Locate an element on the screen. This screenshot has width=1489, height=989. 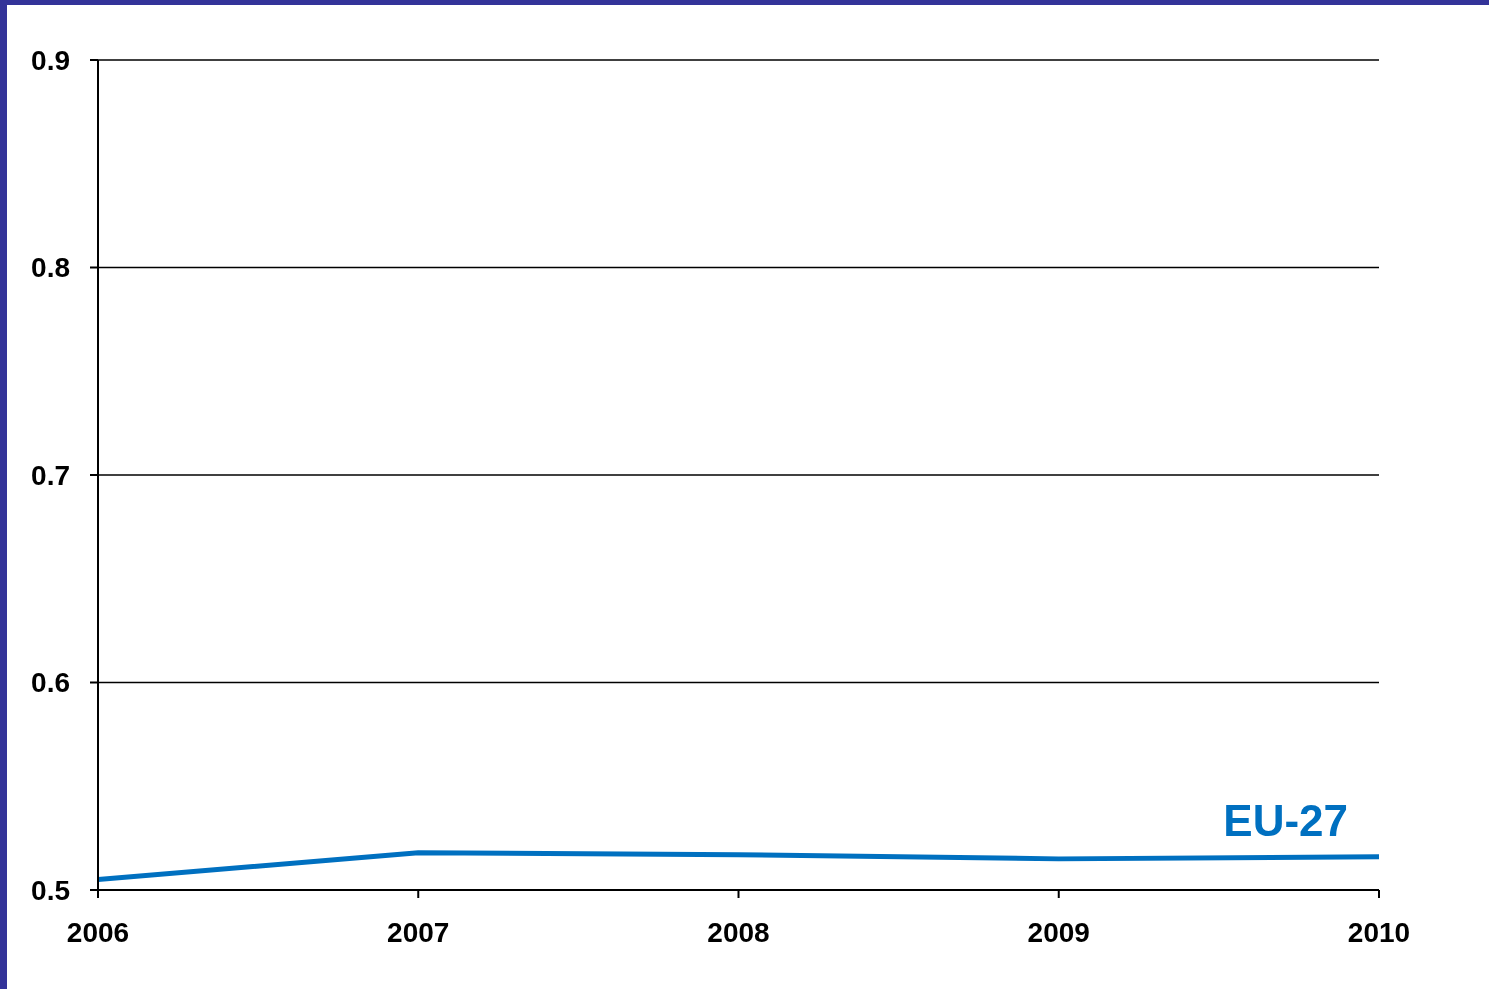
x-tick-label: 2008 is located at coordinates (738, 932).